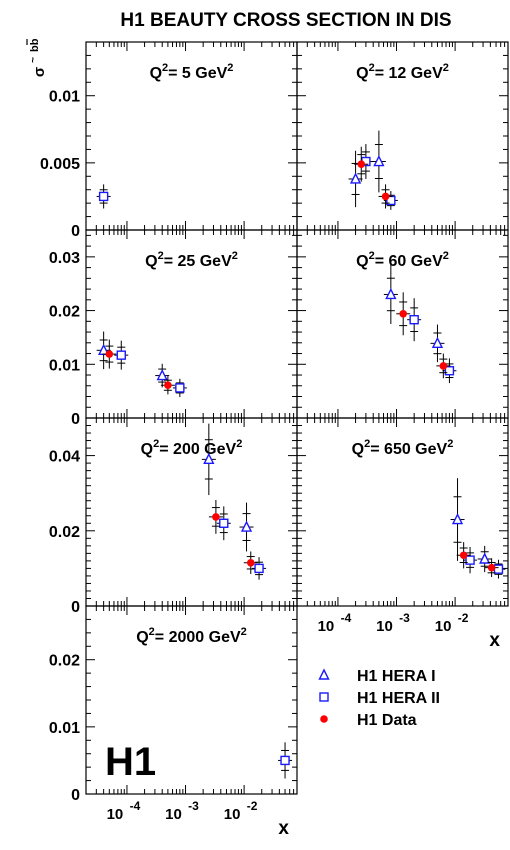 This screenshot has width=510, height=850. I want to click on panel-label: Q2= 60 GeV2, so click(402, 260).